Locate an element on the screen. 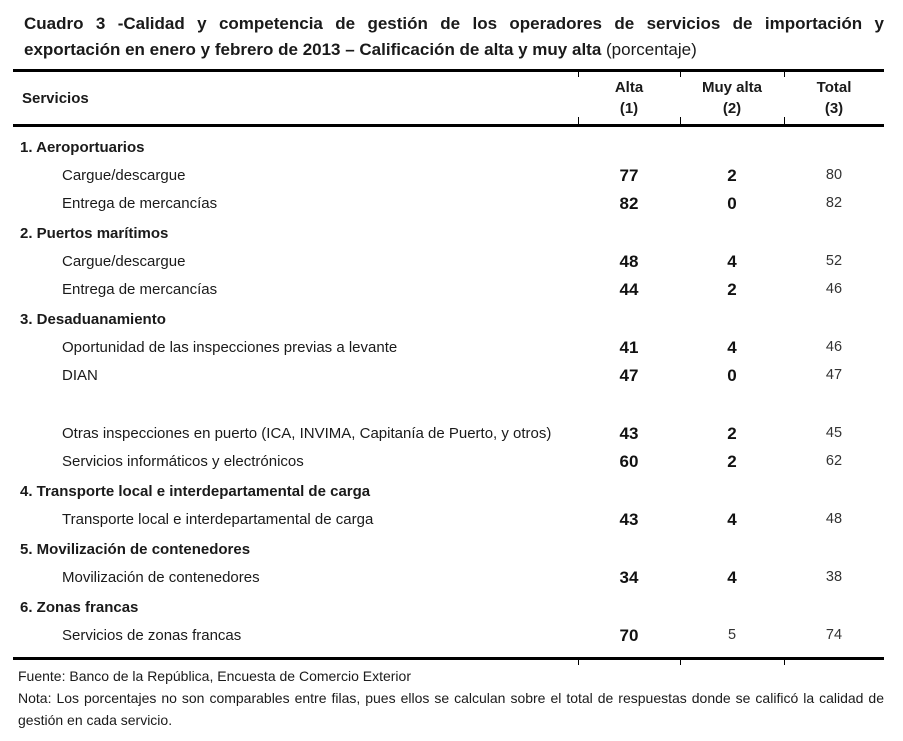 The image size is (903, 741). row-label: 2. Puertos marítimos is located at coordinates (94, 233).